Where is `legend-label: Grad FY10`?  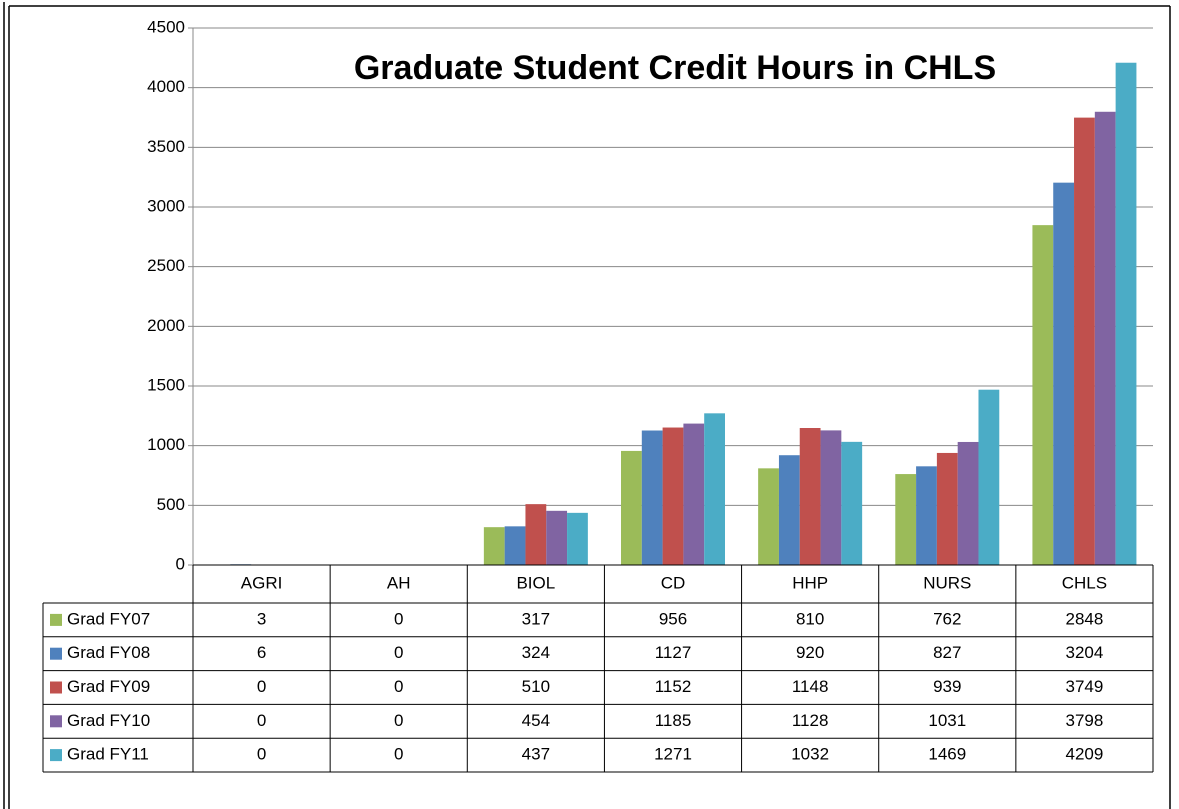 legend-label: Grad FY10 is located at coordinates (108, 720).